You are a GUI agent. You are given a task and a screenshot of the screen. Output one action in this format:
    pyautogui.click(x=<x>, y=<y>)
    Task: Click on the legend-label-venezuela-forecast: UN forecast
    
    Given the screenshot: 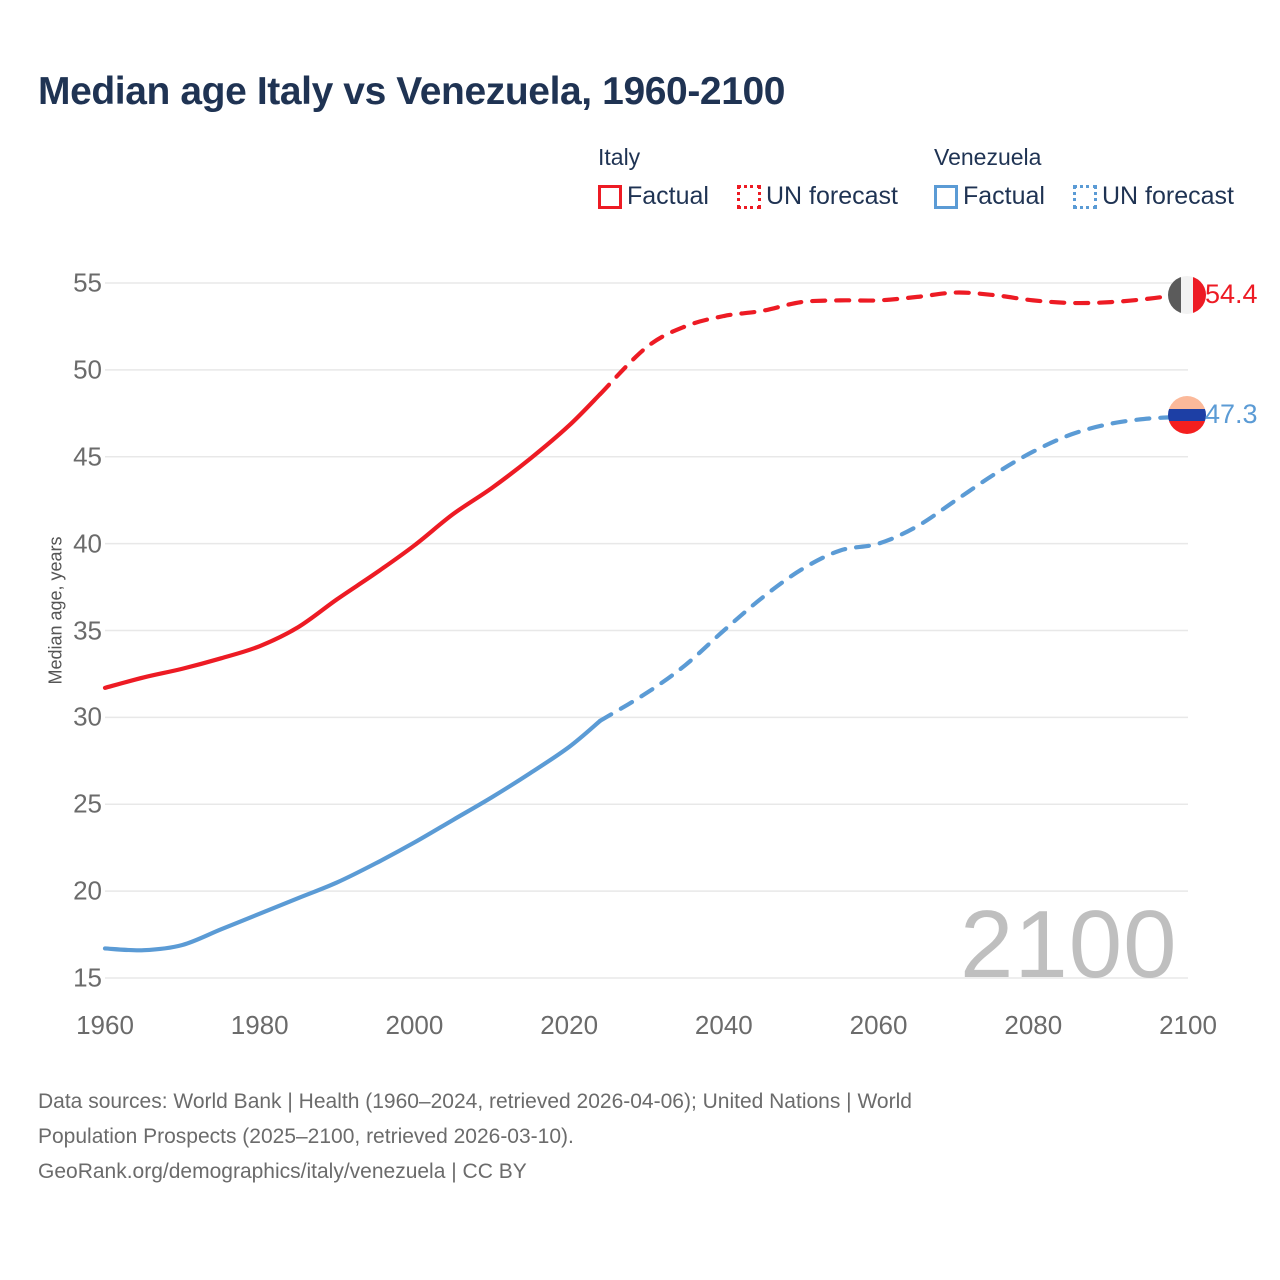 What is the action you would take?
    pyautogui.click(x=1167, y=196)
    